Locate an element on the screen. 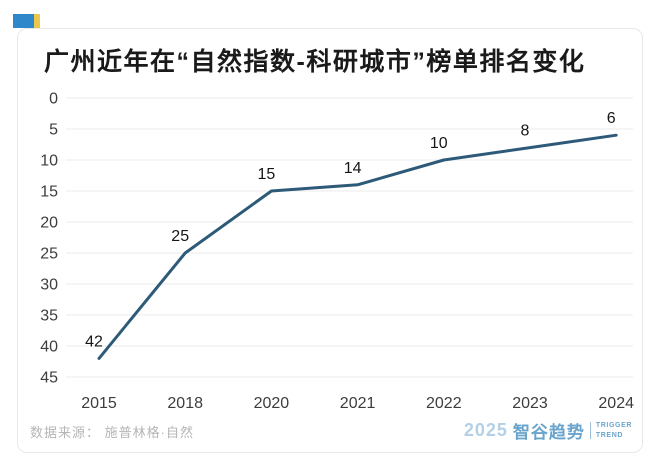  x-tick-label: 2021 is located at coordinates (358, 403).